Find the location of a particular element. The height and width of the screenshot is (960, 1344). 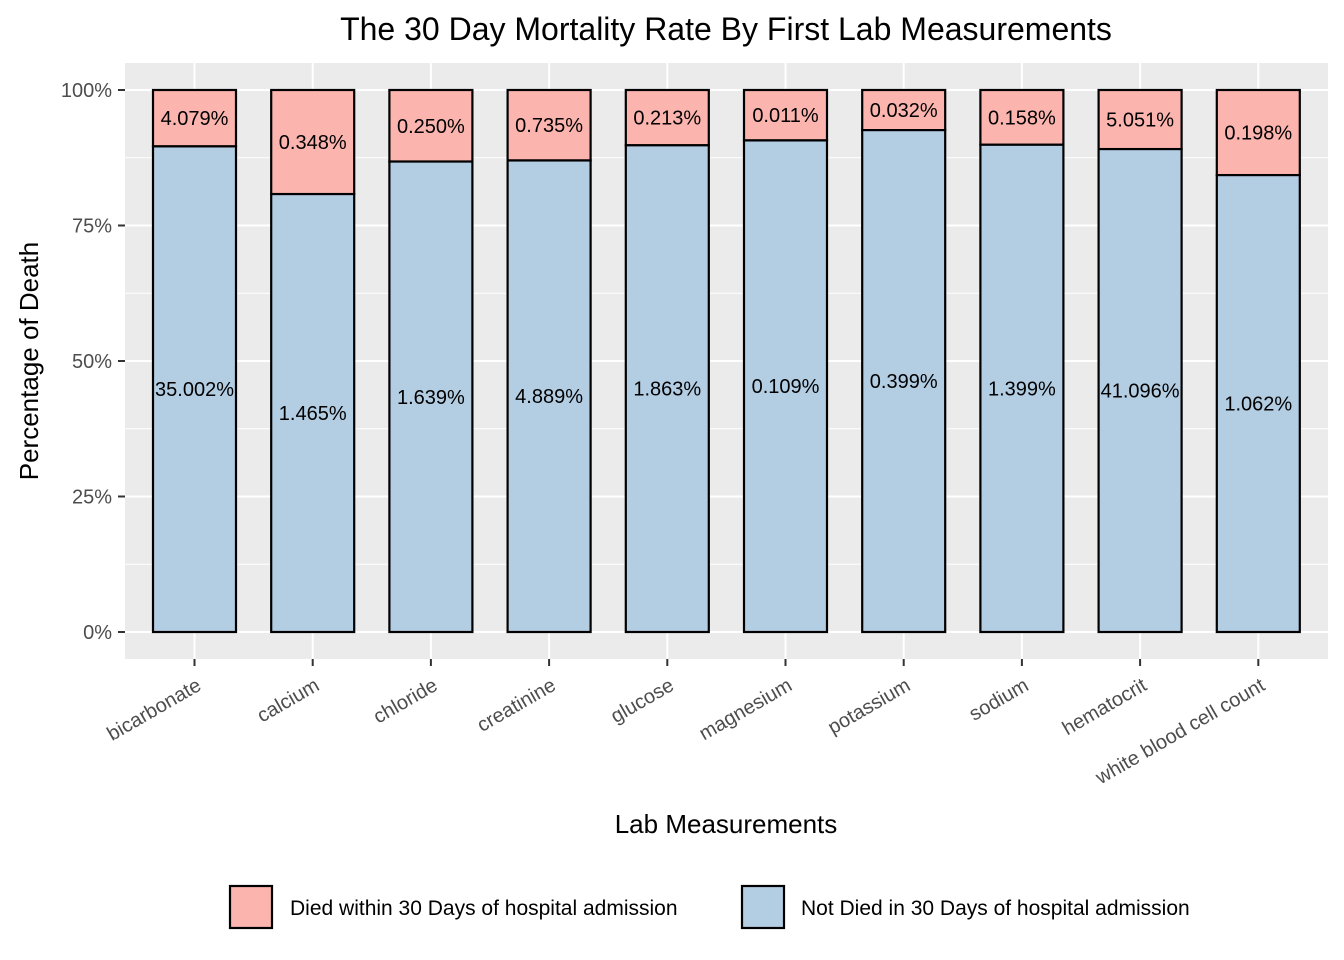

y-tick-label: 50% is located at coordinates (92, 362).